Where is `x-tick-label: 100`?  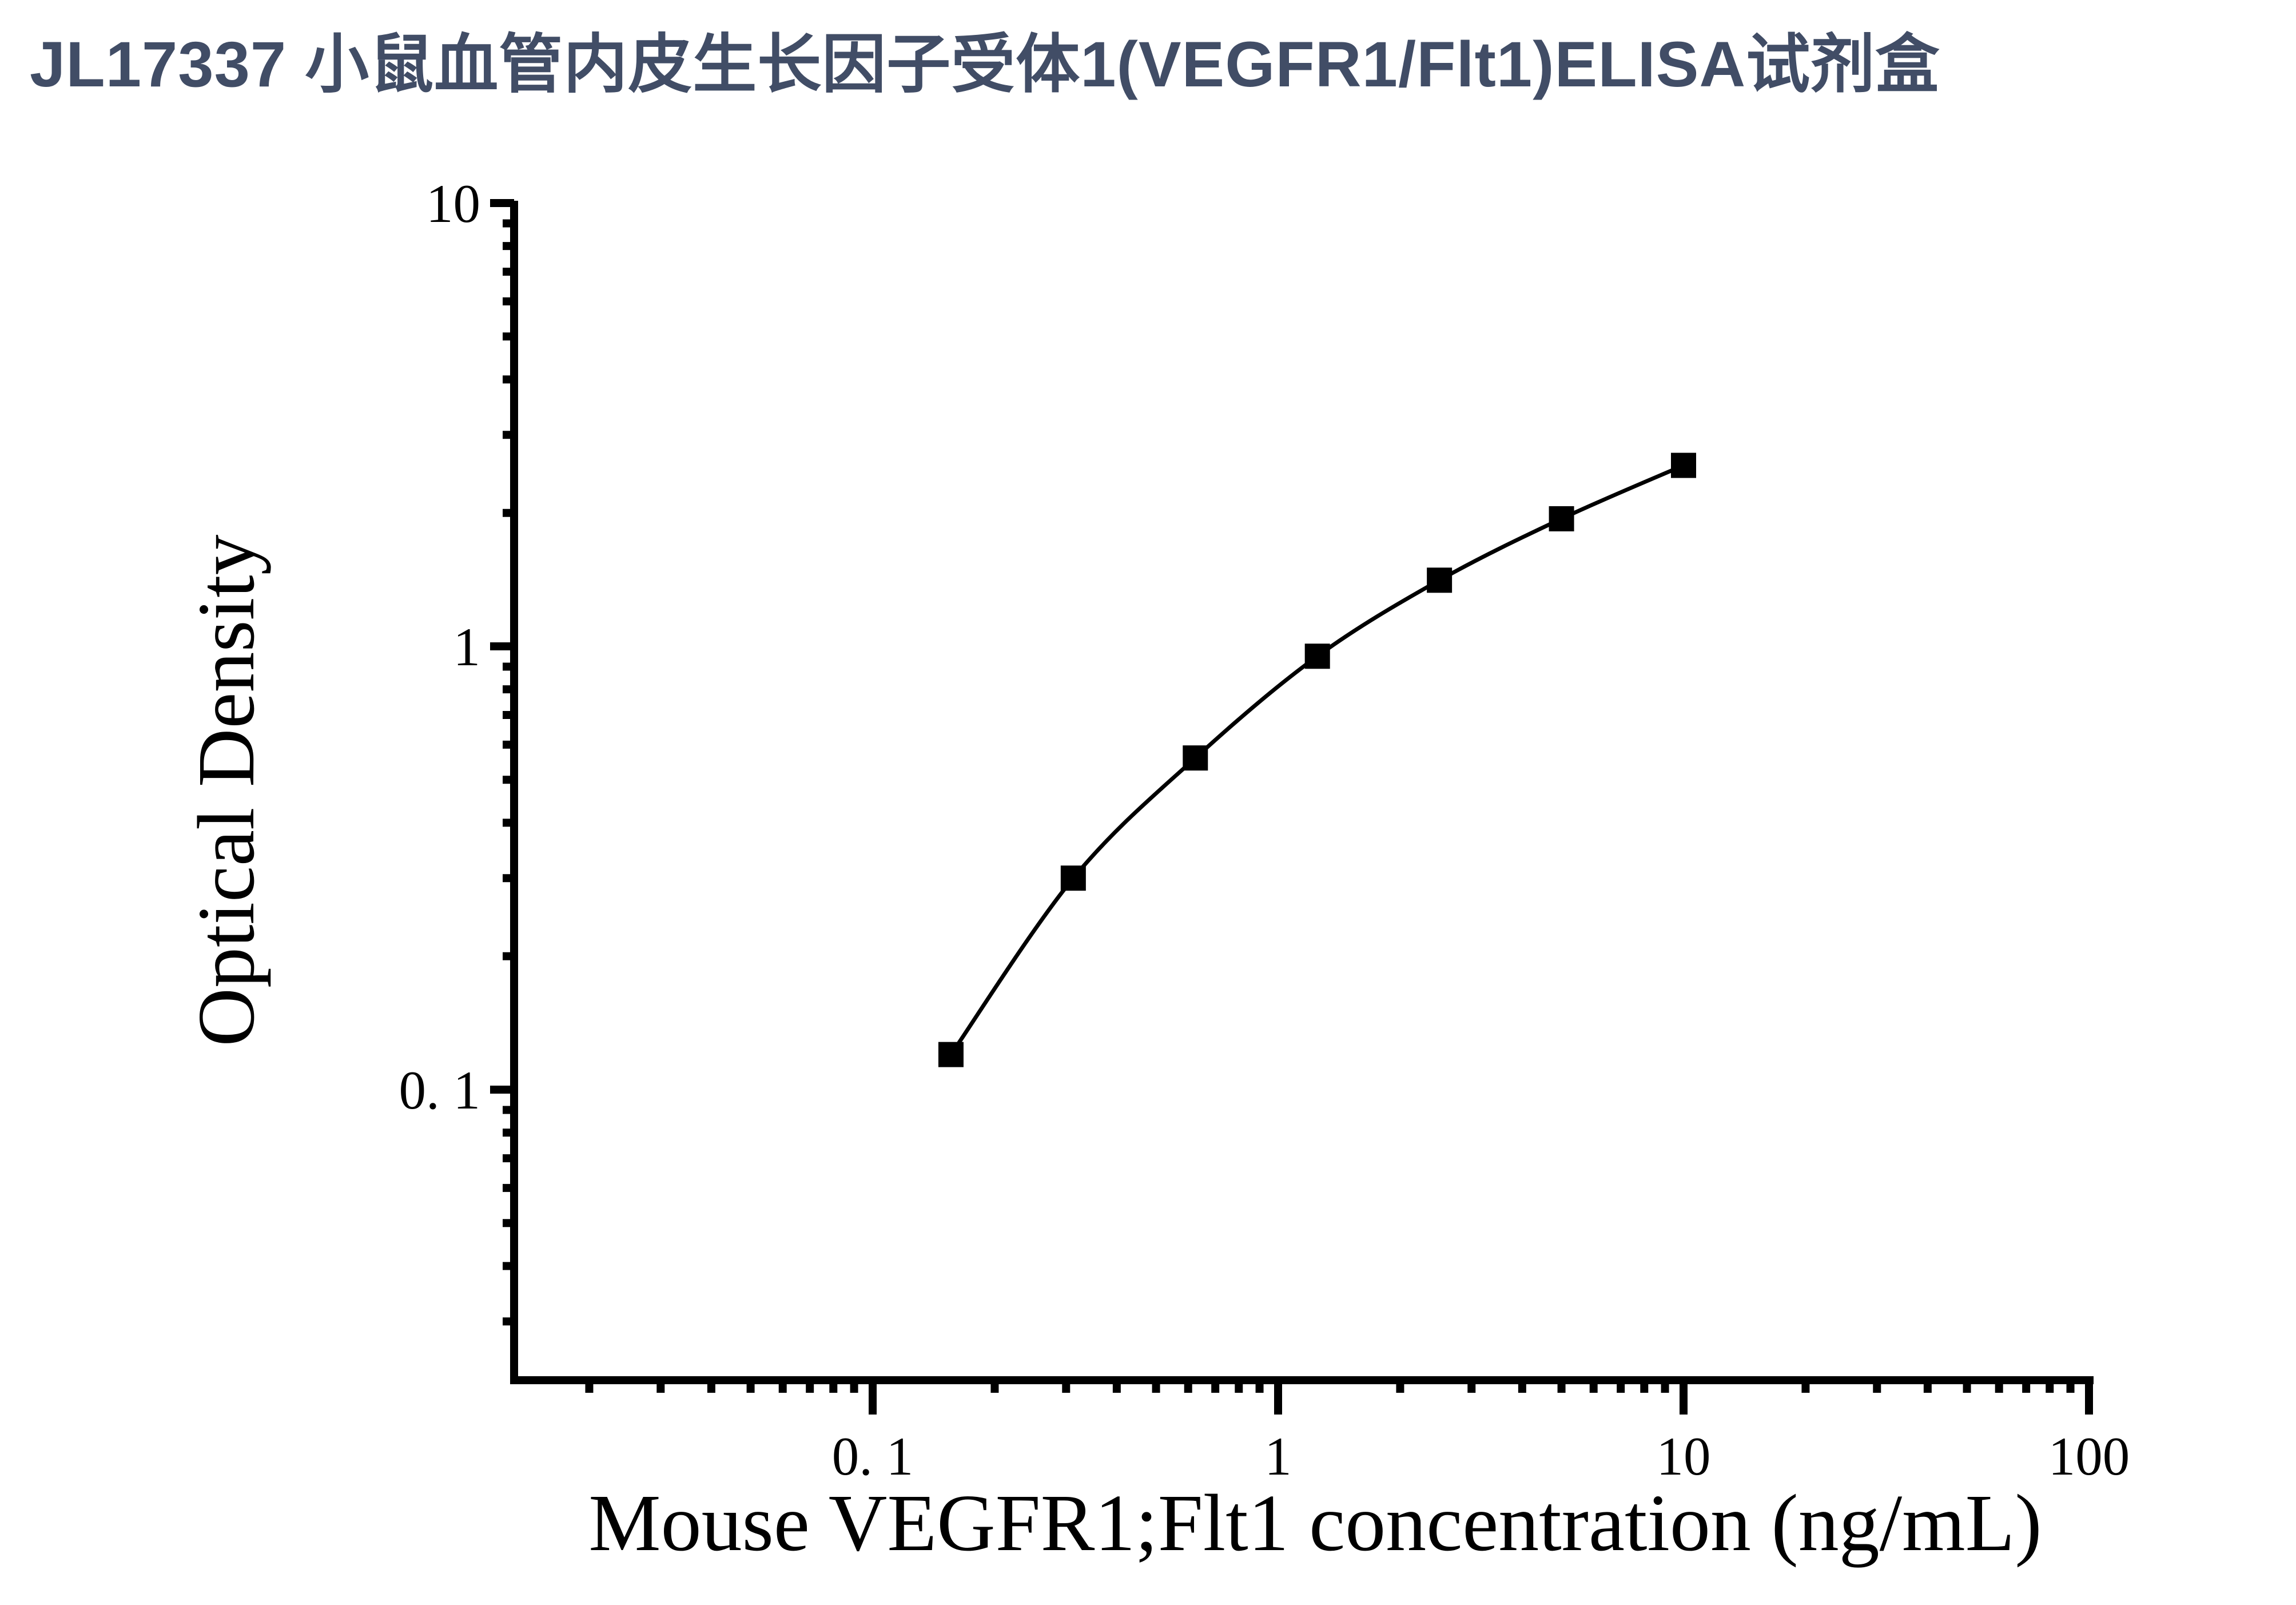 x-tick-label: 100 is located at coordinates (2089, 1456).